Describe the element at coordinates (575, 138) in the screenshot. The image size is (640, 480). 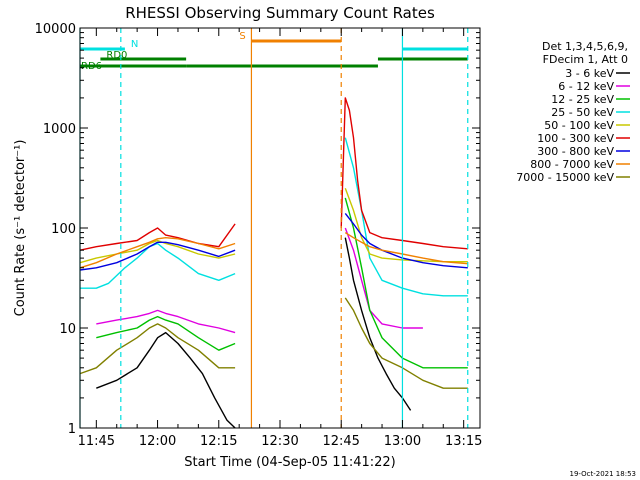
I see `legend-entry-label: 100 - 300 keV` at that location.